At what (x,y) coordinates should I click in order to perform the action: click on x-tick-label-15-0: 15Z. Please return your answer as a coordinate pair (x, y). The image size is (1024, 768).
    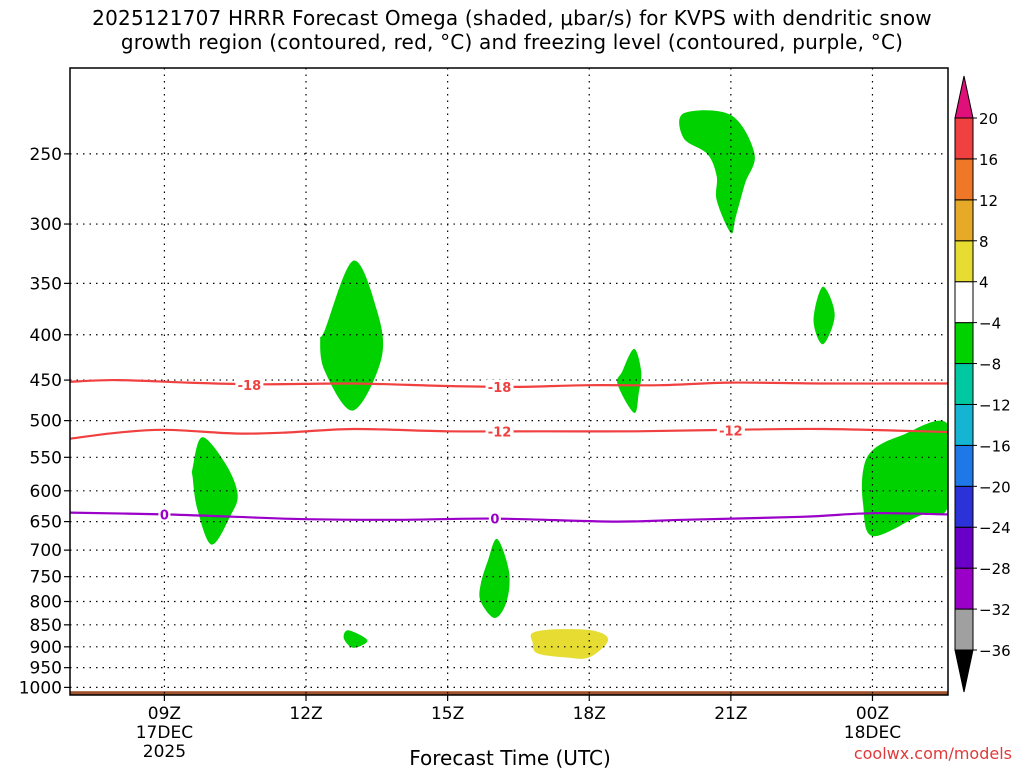
    Looking at the image, I should click on (447, 714).